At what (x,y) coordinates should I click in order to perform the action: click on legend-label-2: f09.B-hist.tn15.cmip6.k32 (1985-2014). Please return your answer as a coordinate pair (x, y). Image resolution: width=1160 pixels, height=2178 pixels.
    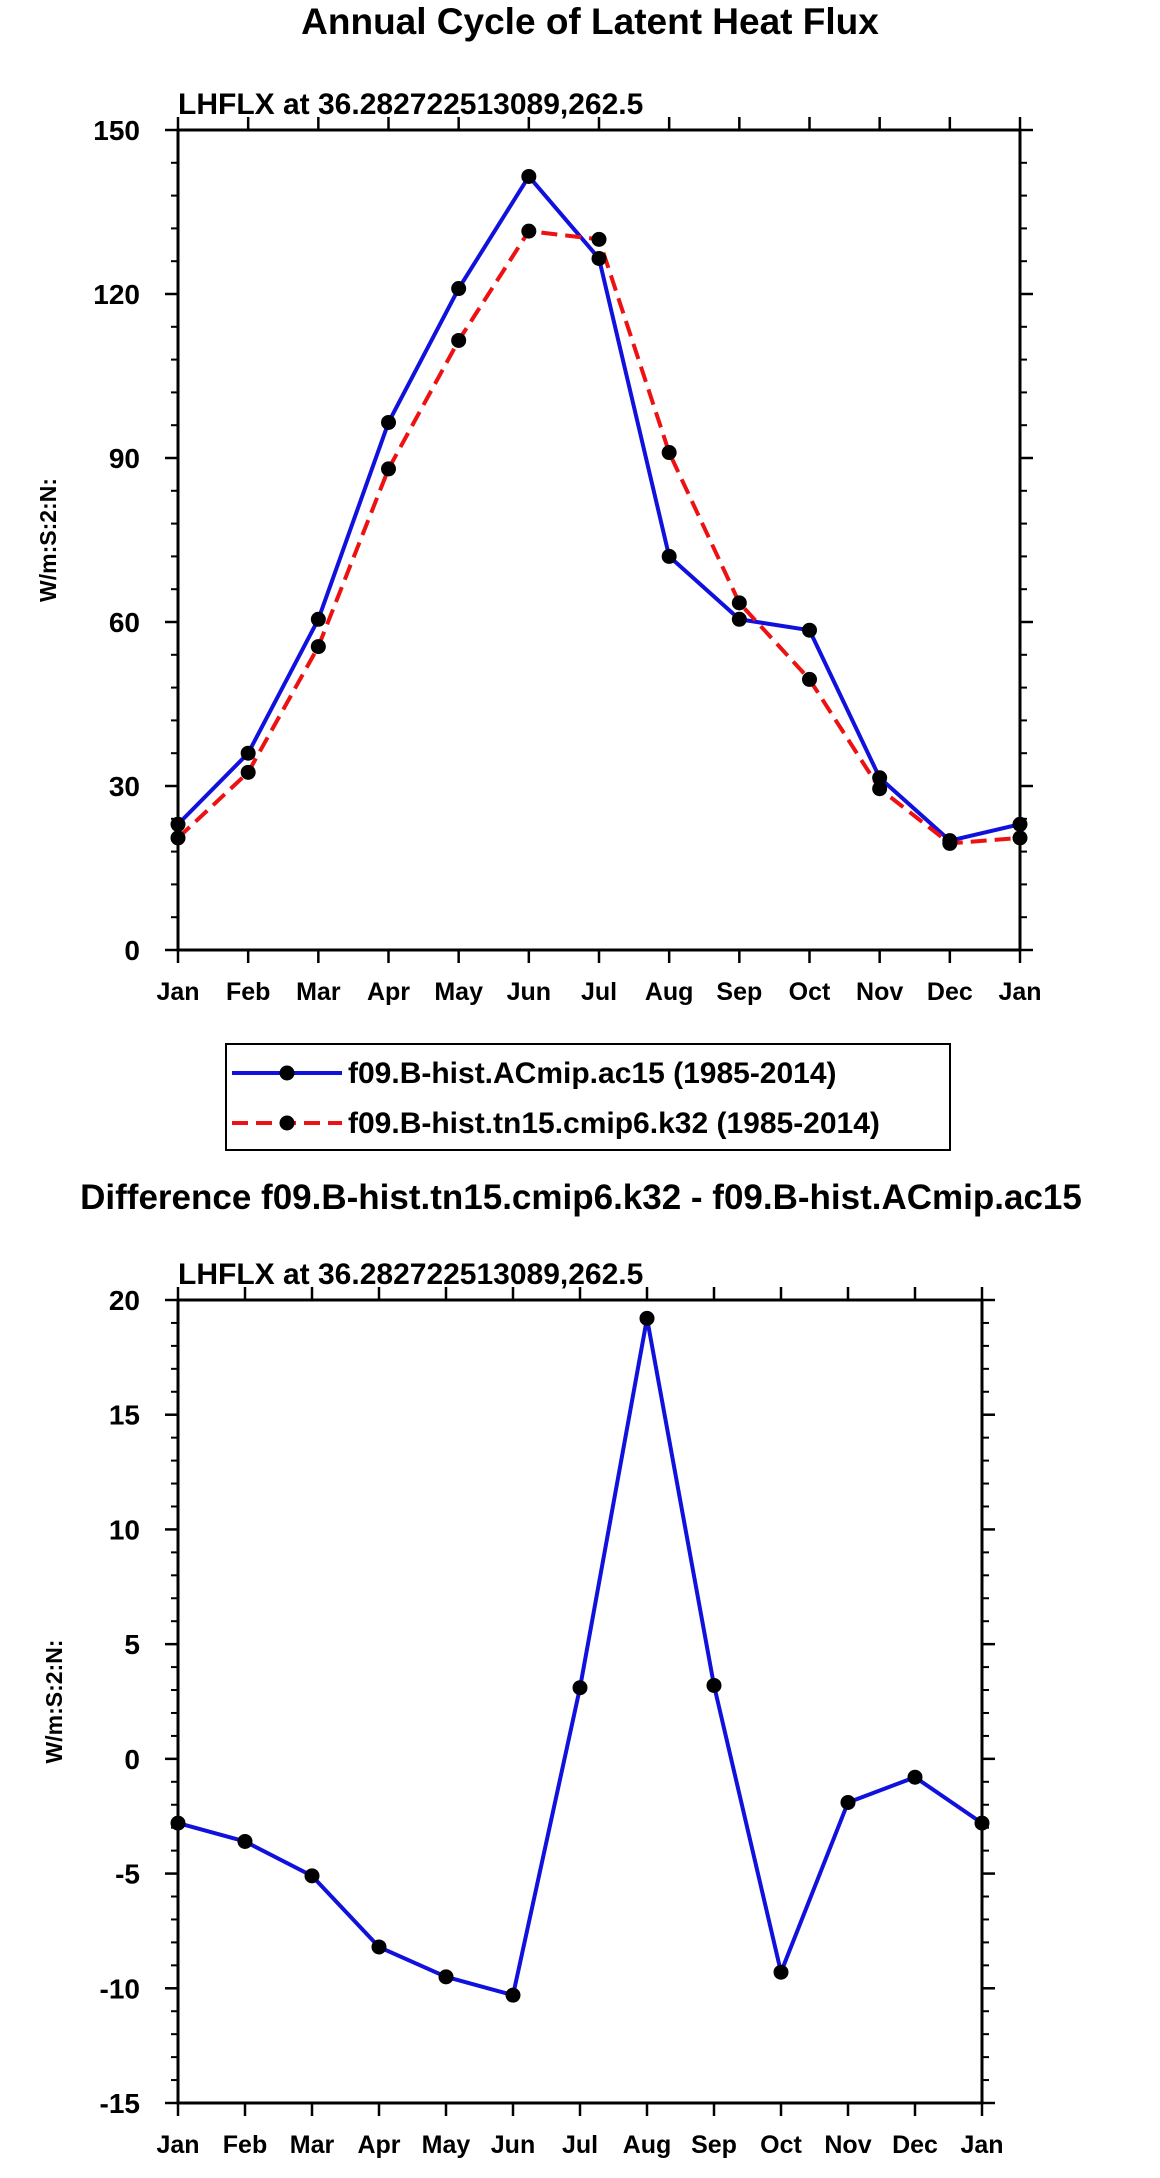
    Looking at the image, I should click on (614, 1123).